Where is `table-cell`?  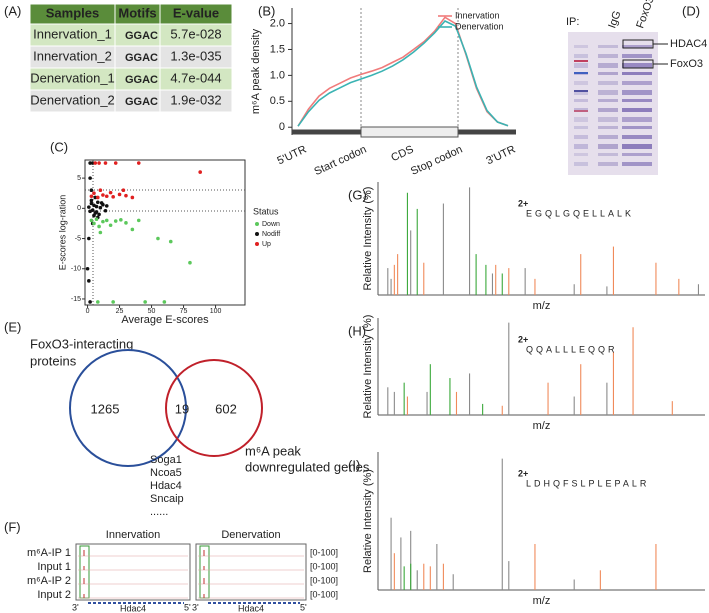 table-cell is located at coordinates (196, 101).